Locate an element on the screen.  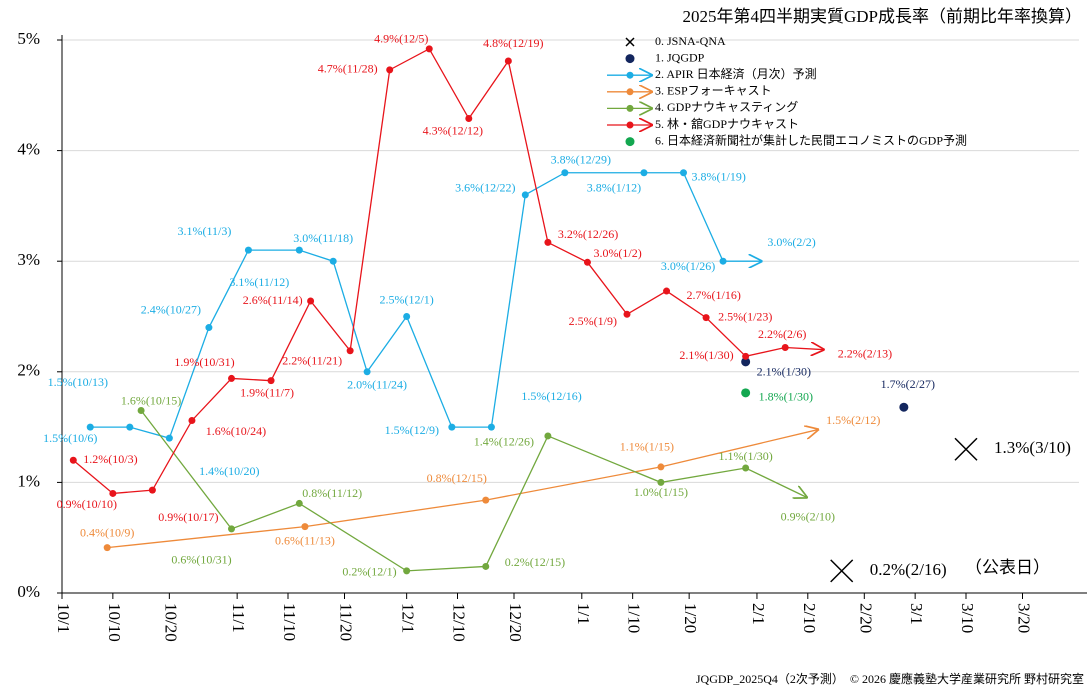
x-tick-label: 10/1 is located at coordinates (63, 618).